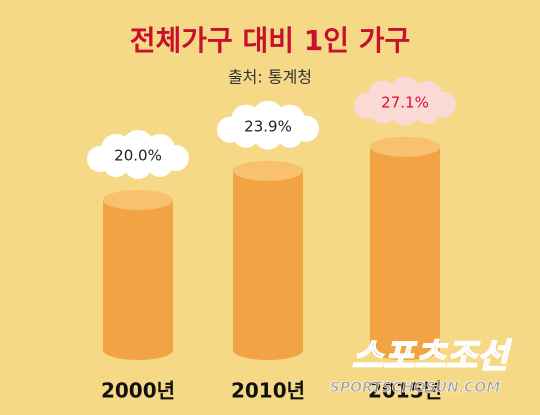  I want to click on x-tick-label: 2015년, so click(405, 391).